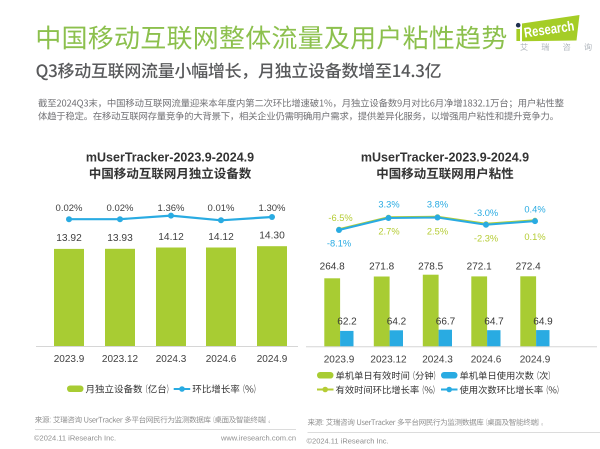 This screenshot has width=600, height=449. What do you see at coordinates (272, 208) in the screenshot?
I see `svg-text: 1.30%` at bounding box center [272, 208].